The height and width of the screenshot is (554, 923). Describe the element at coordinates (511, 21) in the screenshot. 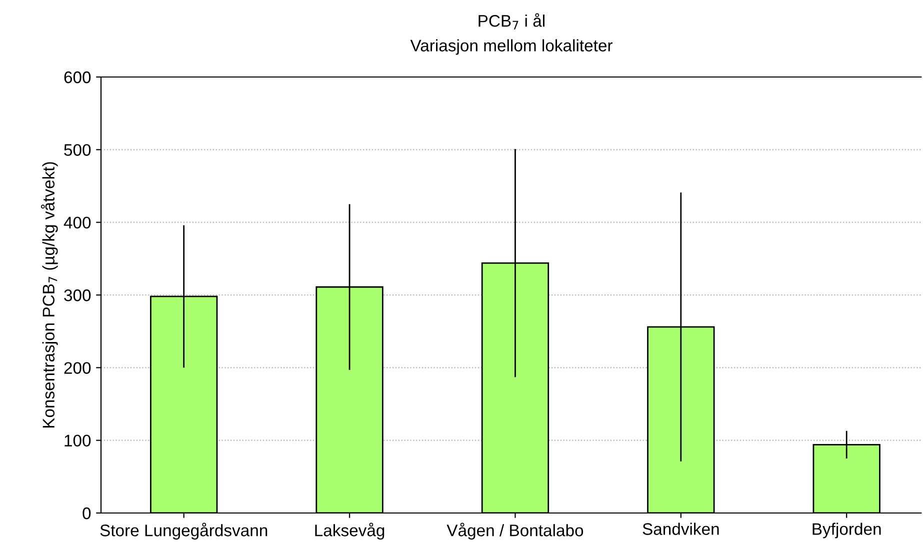

I see `chart-title: PCB$_{7}$ i ål` at that location.